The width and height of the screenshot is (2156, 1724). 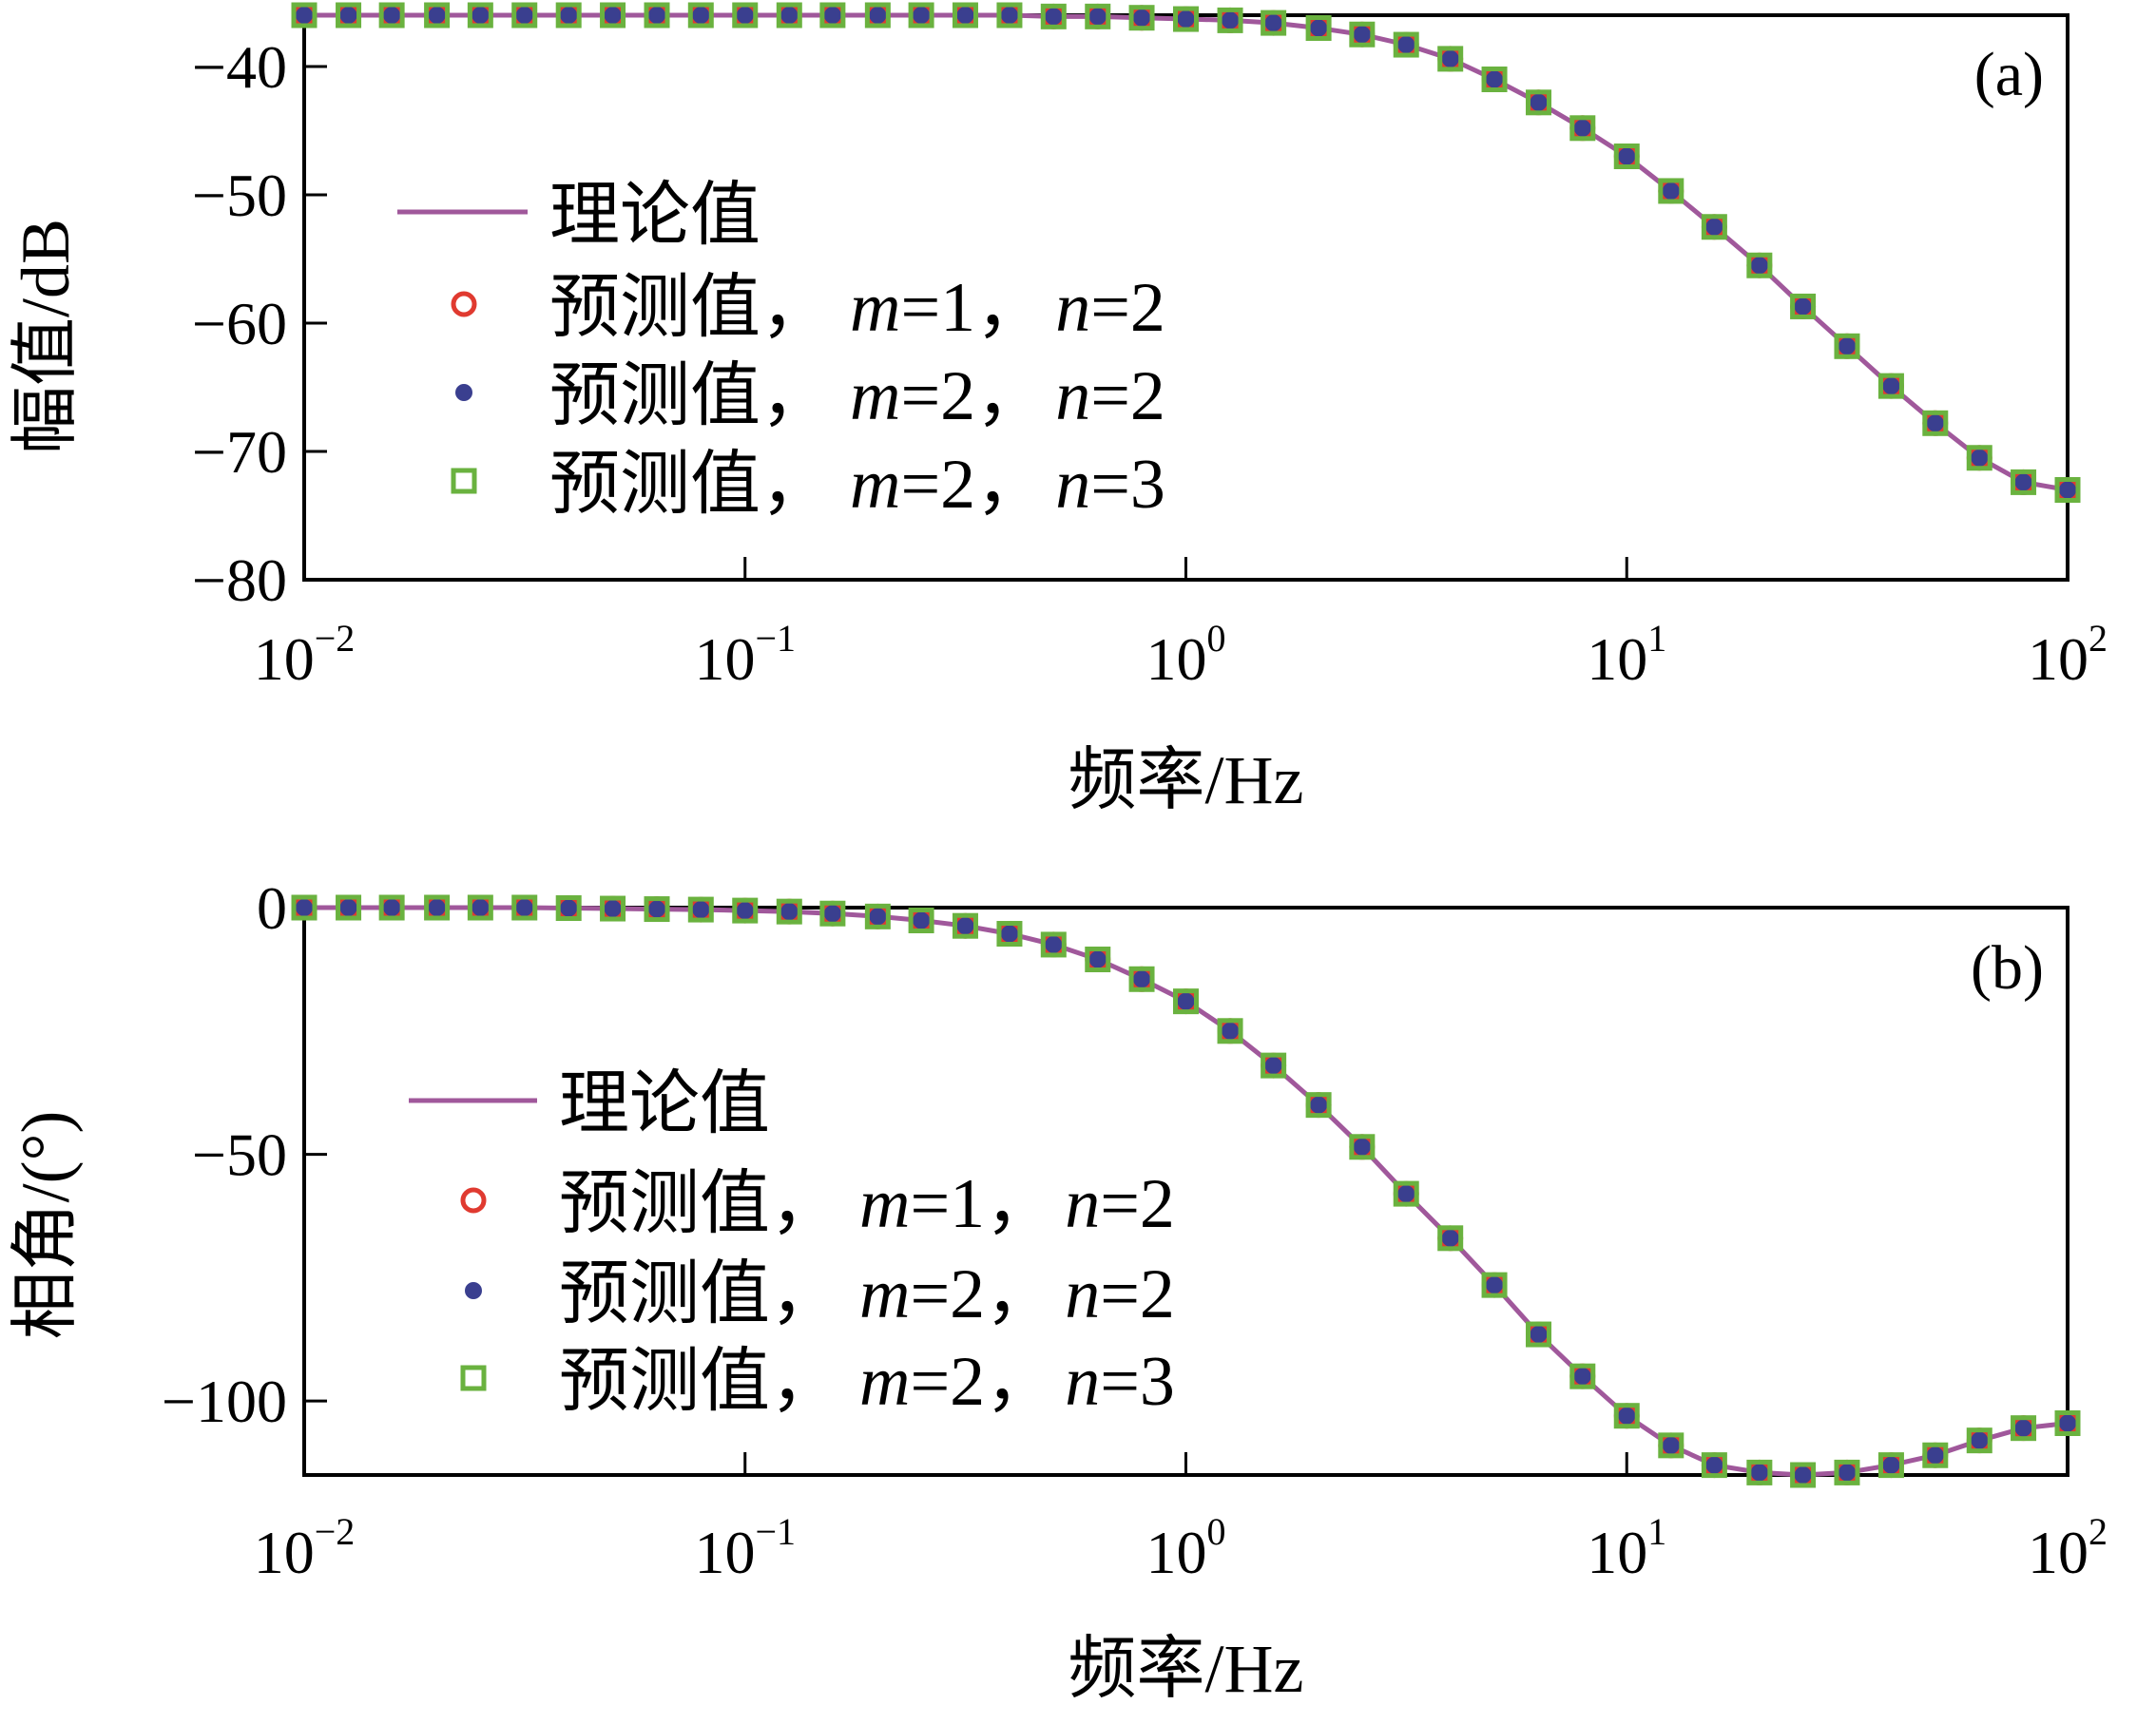 What do you see at coordinates (239, 67) in the screenshot?
I see `y-tick-label: −40` at bounding box center [239, 67].